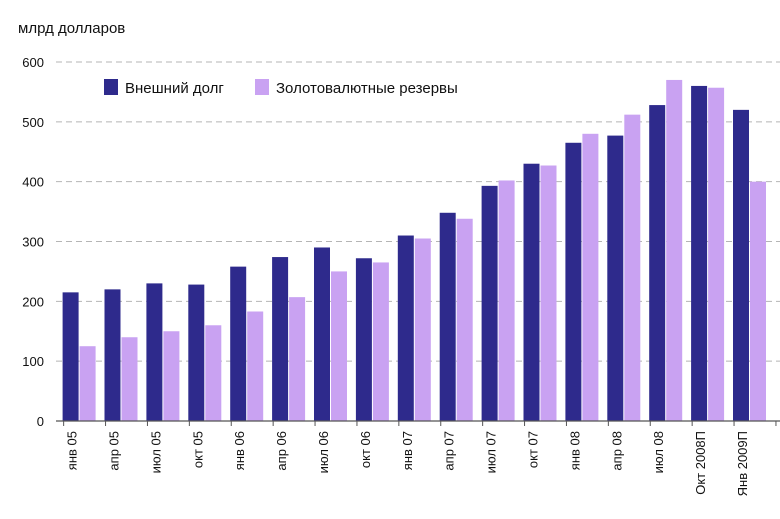 The width and height of the screenshot is (780, 519). What do you see at coordinates (72, 28) in the screenshot?
I see `y-axis-label: млрд долларов` at bounding box center [72, 28].